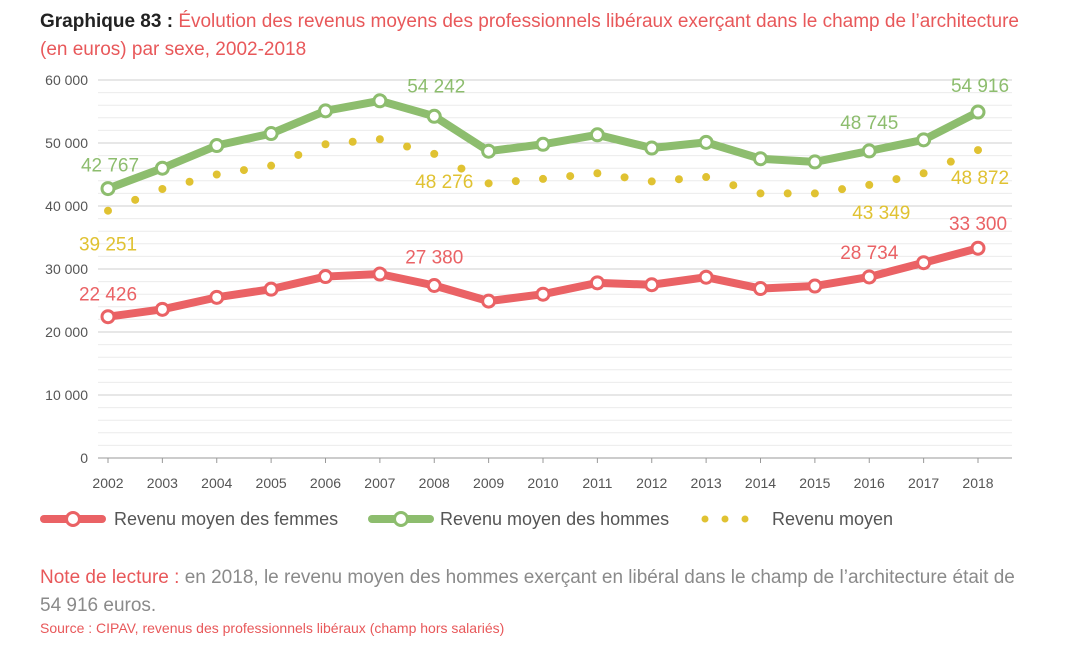 This screenshot has height=650, width=1065. I want to click on legend-item: Revenu moyen des femmes, so click(189, 519).